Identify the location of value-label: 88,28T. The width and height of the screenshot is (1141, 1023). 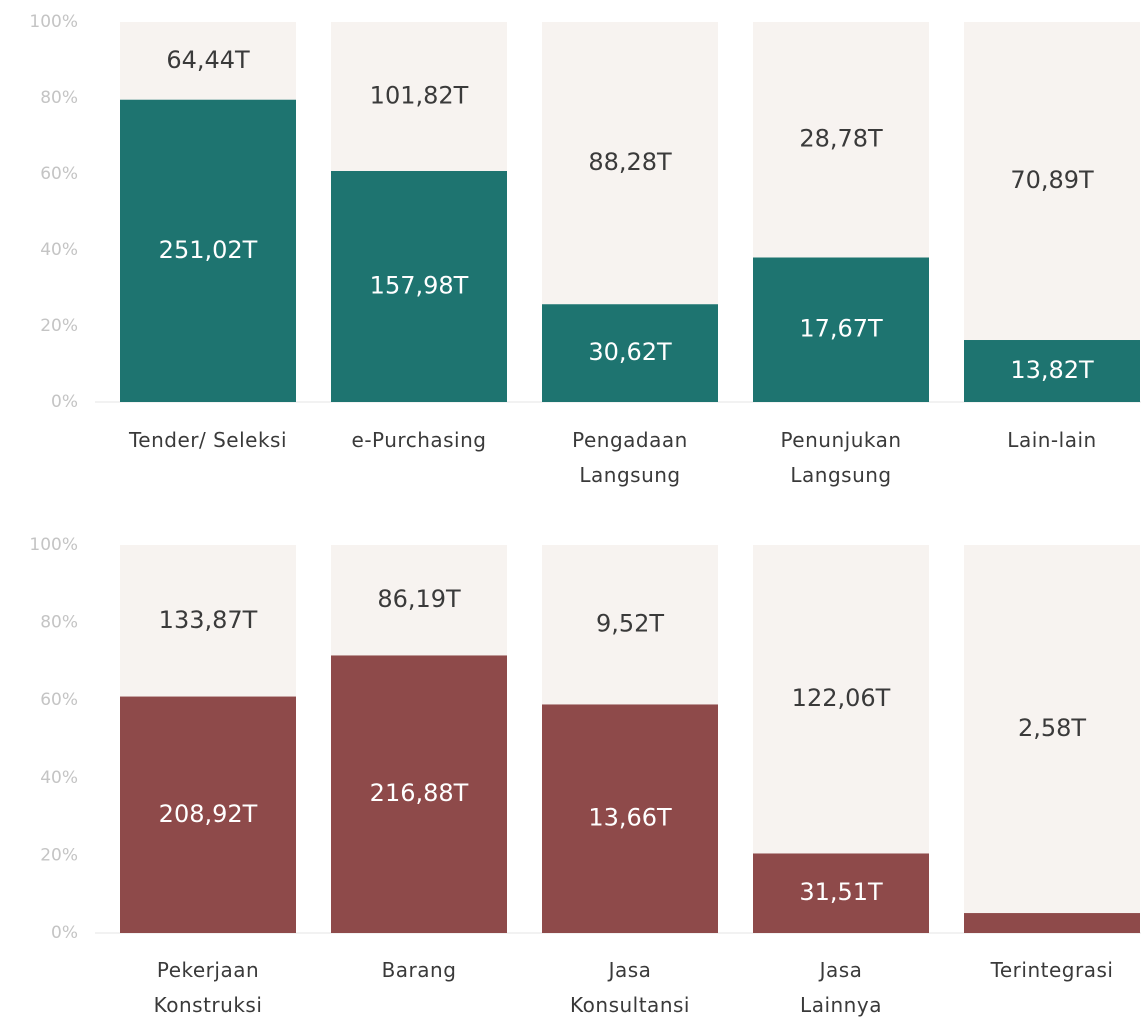
(630, 162).